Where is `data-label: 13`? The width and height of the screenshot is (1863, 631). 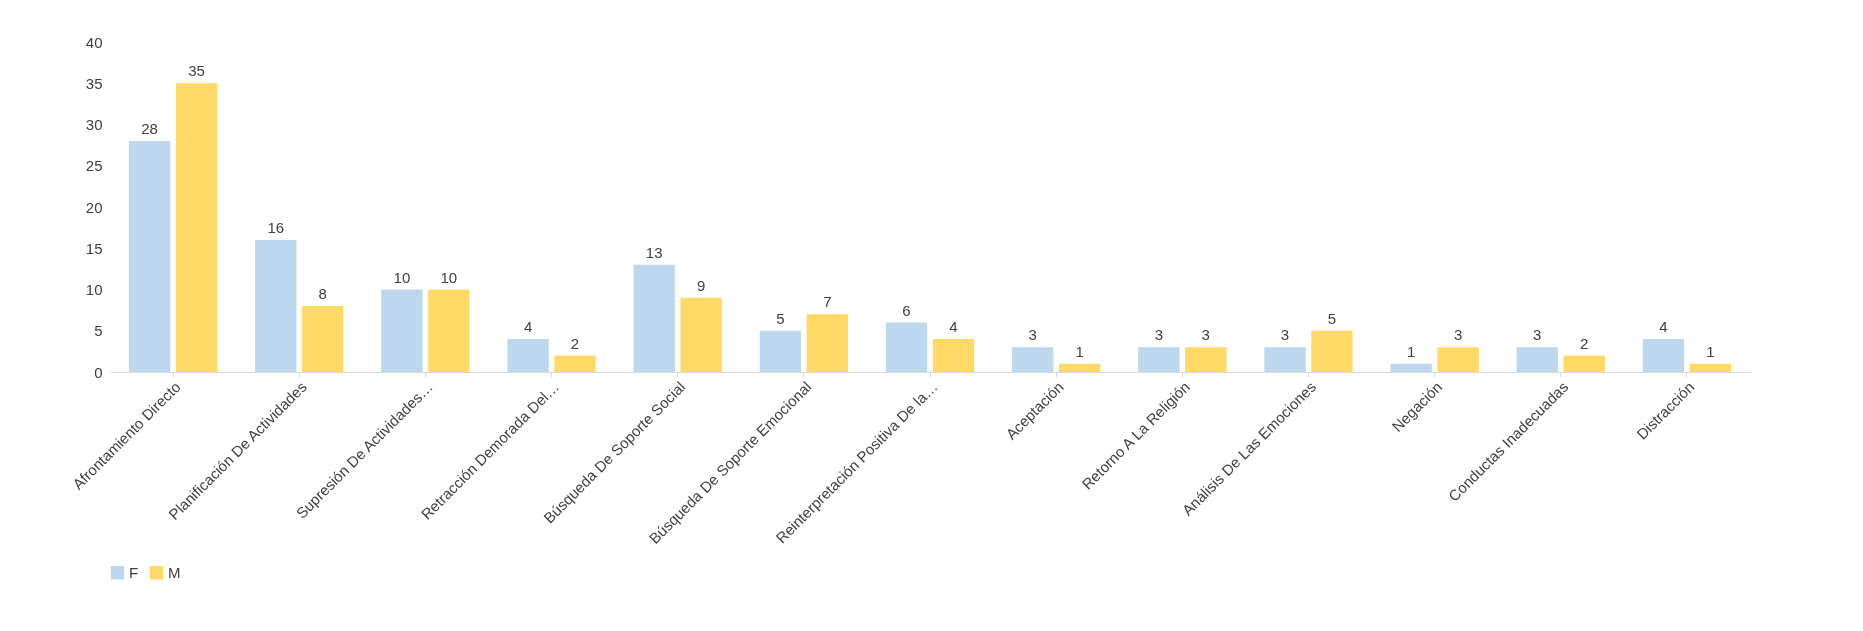
data-label: 13 is located at coordinates (654, 252).